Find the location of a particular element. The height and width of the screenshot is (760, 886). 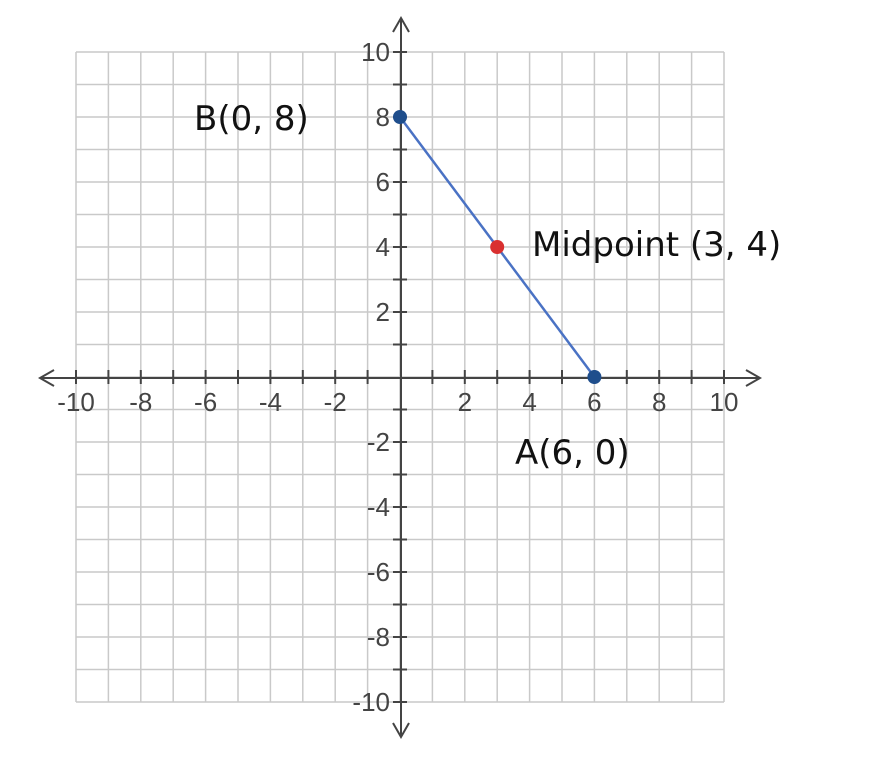

x-tick-label: 4 is located at coordinates (529, 402).